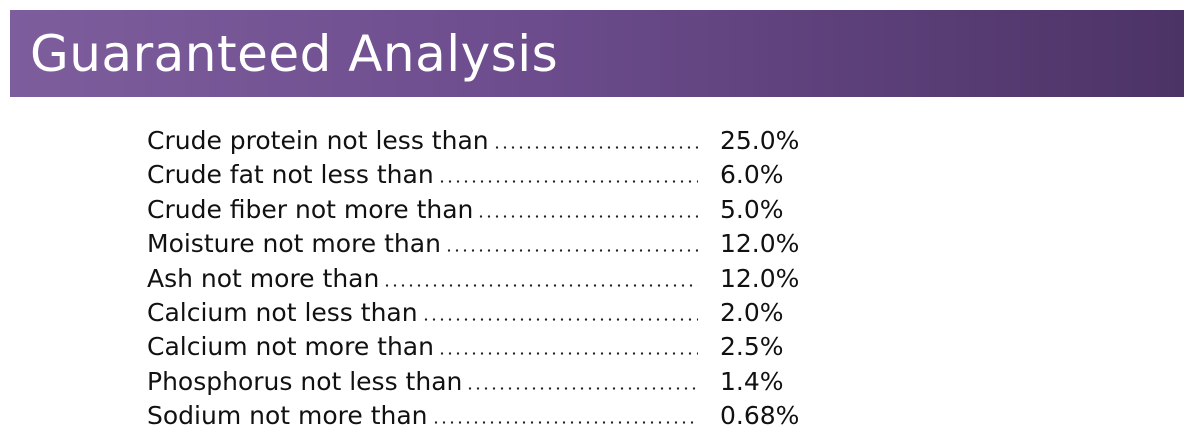  What do you see at coordinates (287, 416) in the screenshot?
I see `nutrient-label: Sodium not more than` at bounding box center [287, 416].